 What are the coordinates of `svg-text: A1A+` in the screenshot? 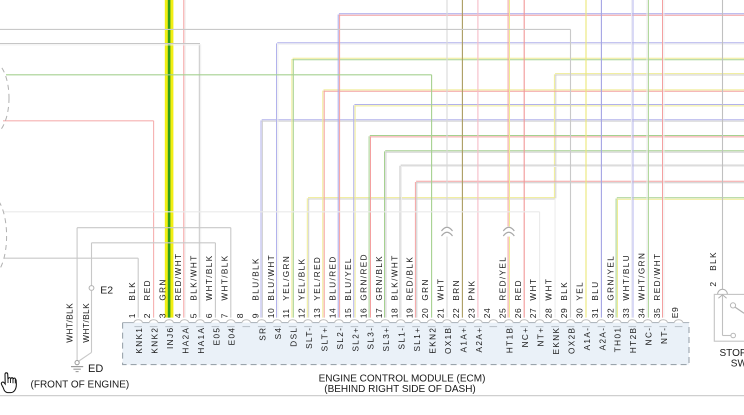 It's located at (463, 340).